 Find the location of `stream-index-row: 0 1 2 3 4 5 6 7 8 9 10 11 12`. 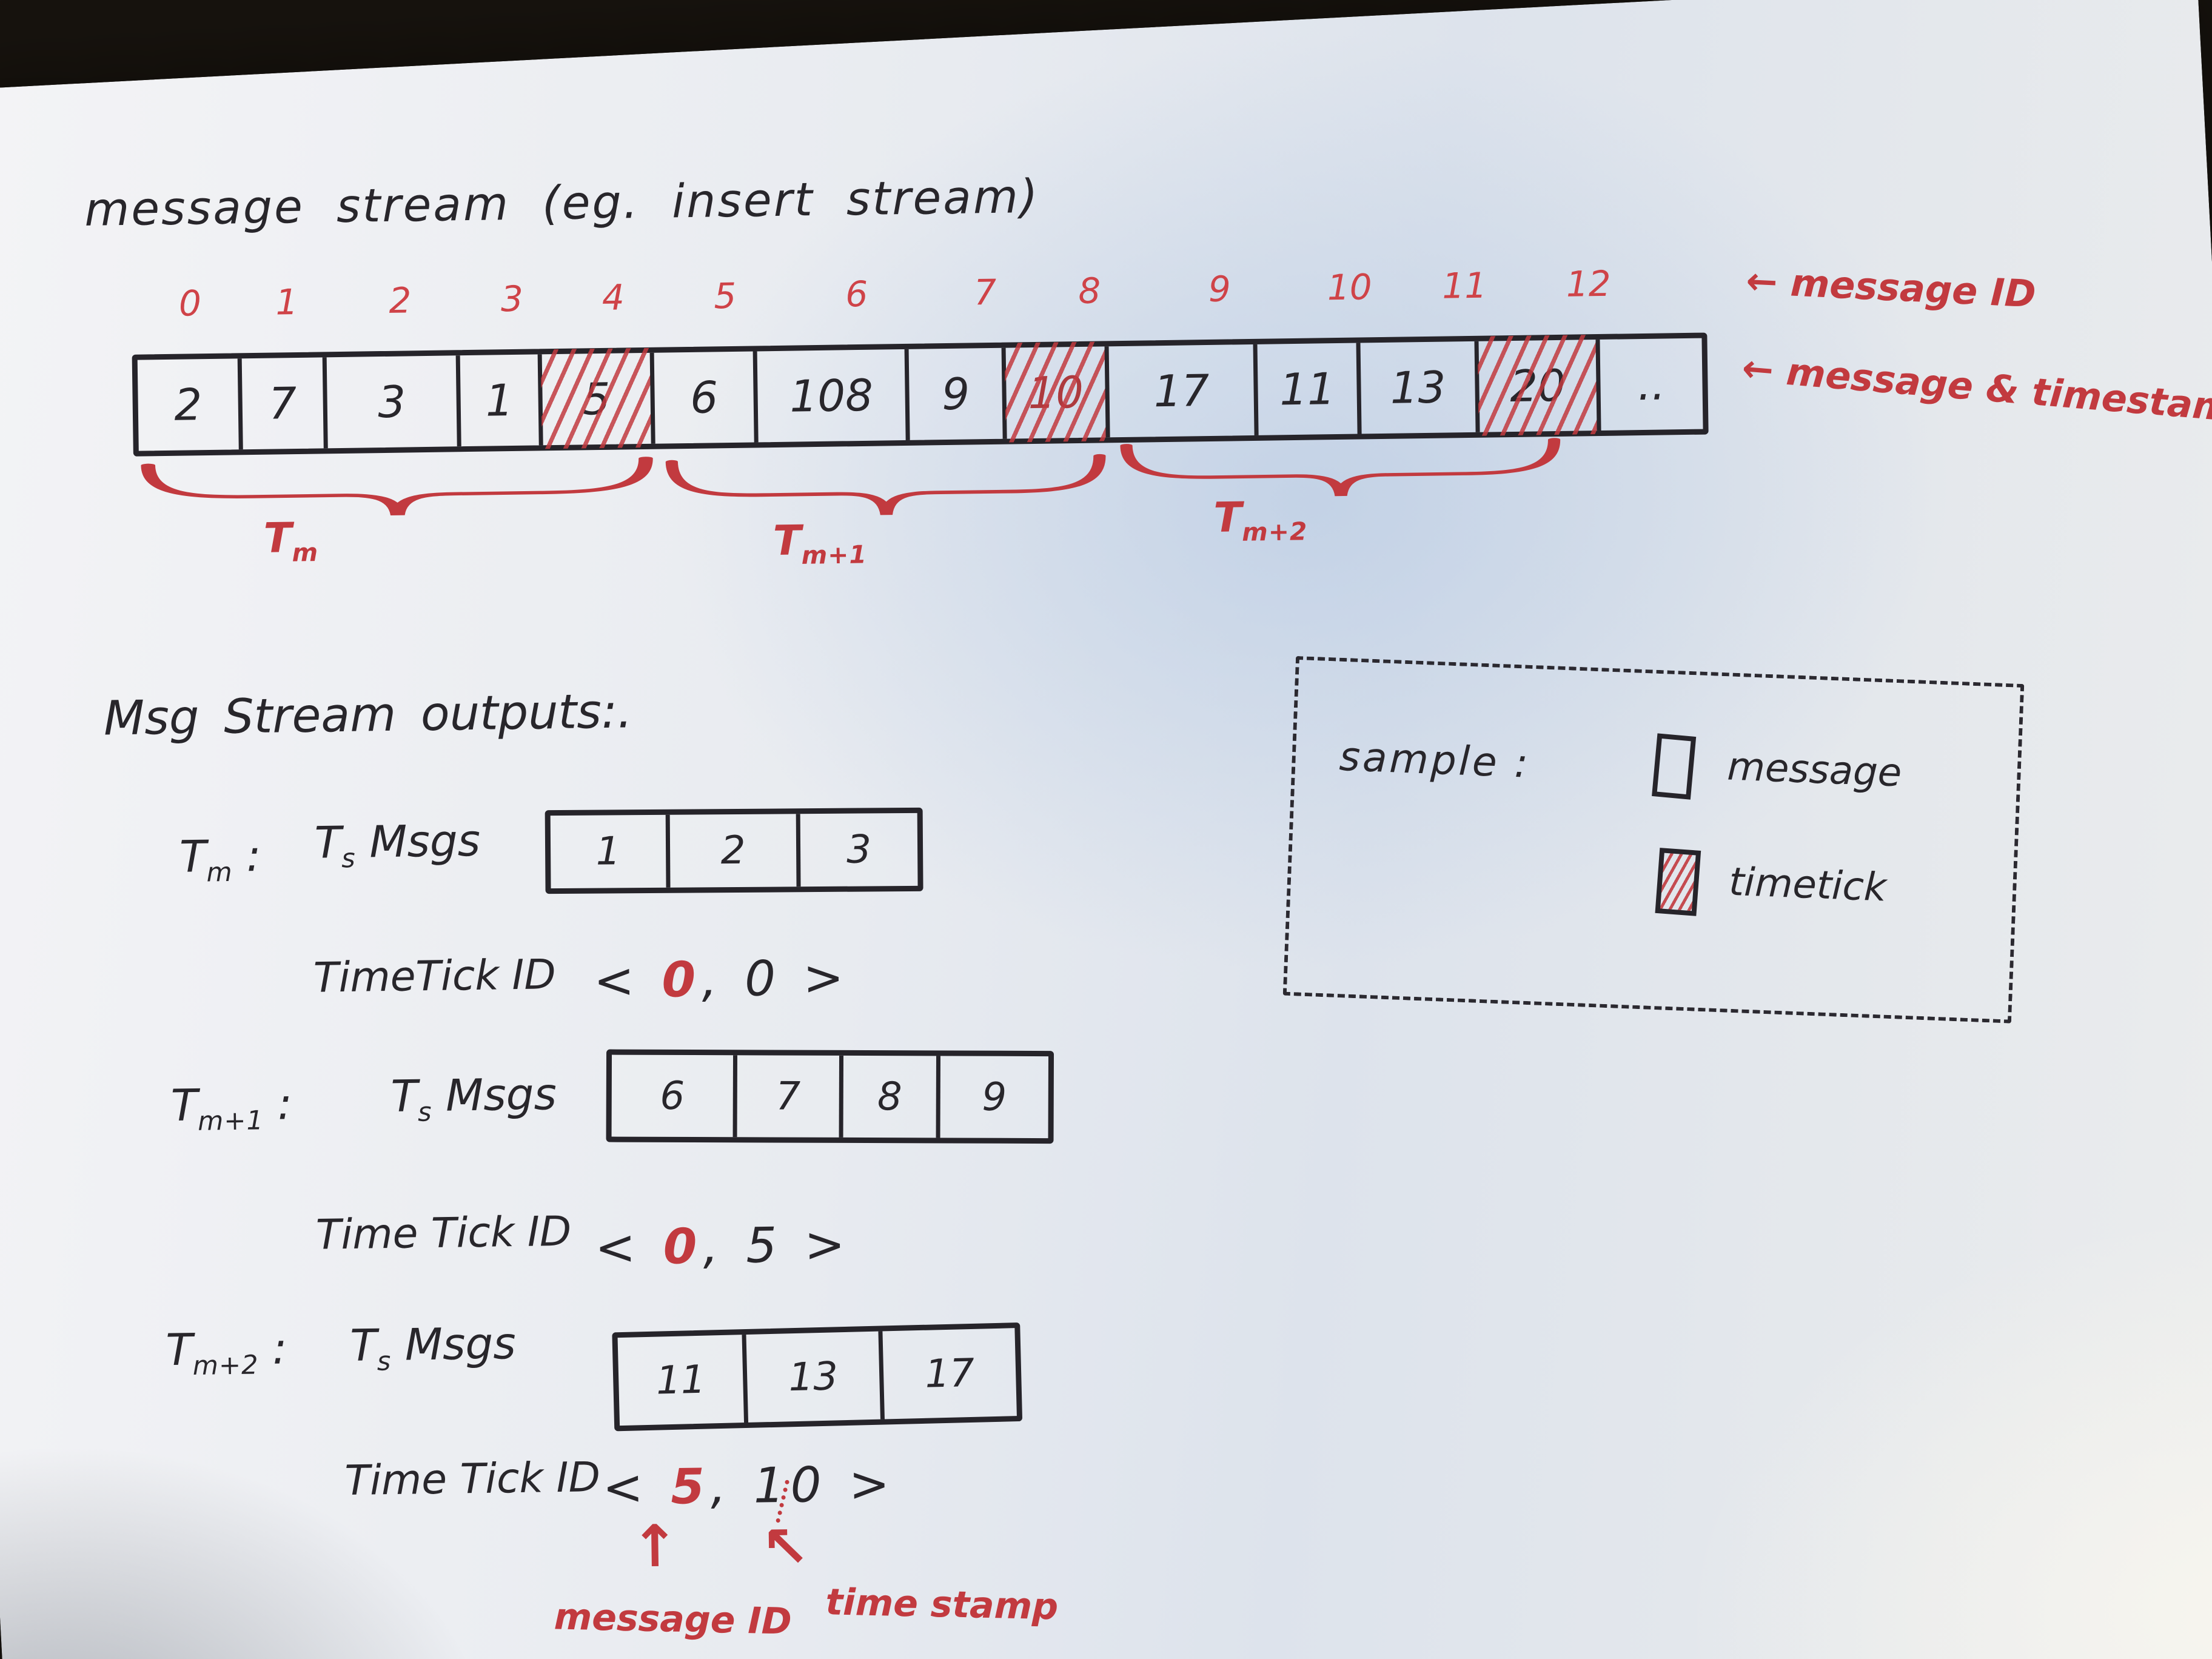

stream-index-row: 0 1 2 3 4 5 6 7 8 9 10 11 12 is located at coordinates (895, 294).